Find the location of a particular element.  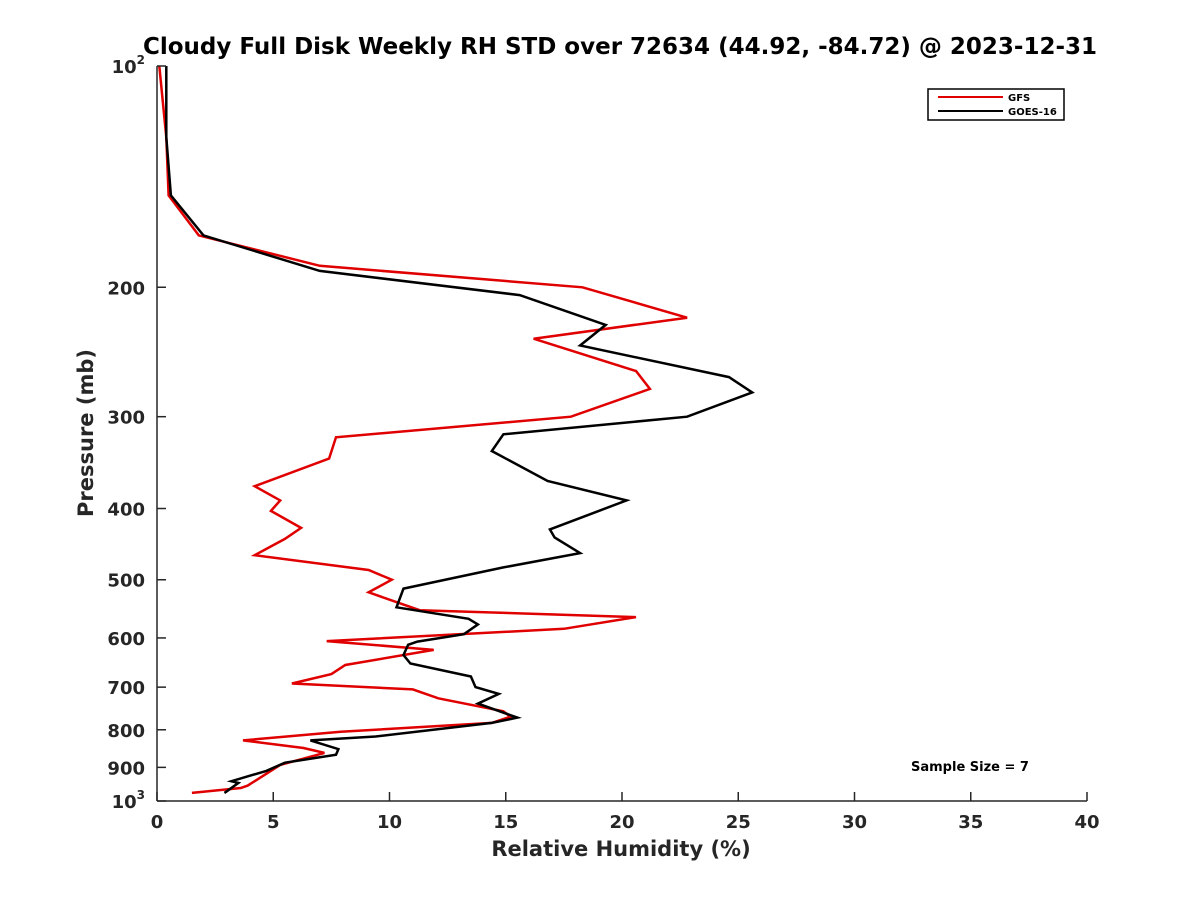

legend-label-goes16: GOES-16 is located at coordinates (1032, 112).